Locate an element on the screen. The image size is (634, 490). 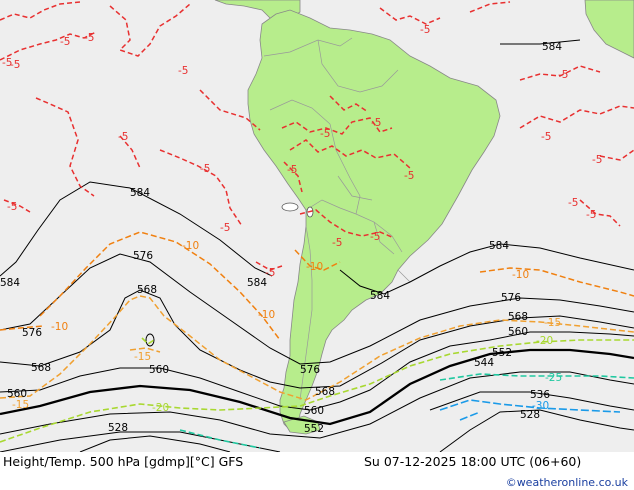
temp-contours-minus25 is located at coordinates (406, 411).